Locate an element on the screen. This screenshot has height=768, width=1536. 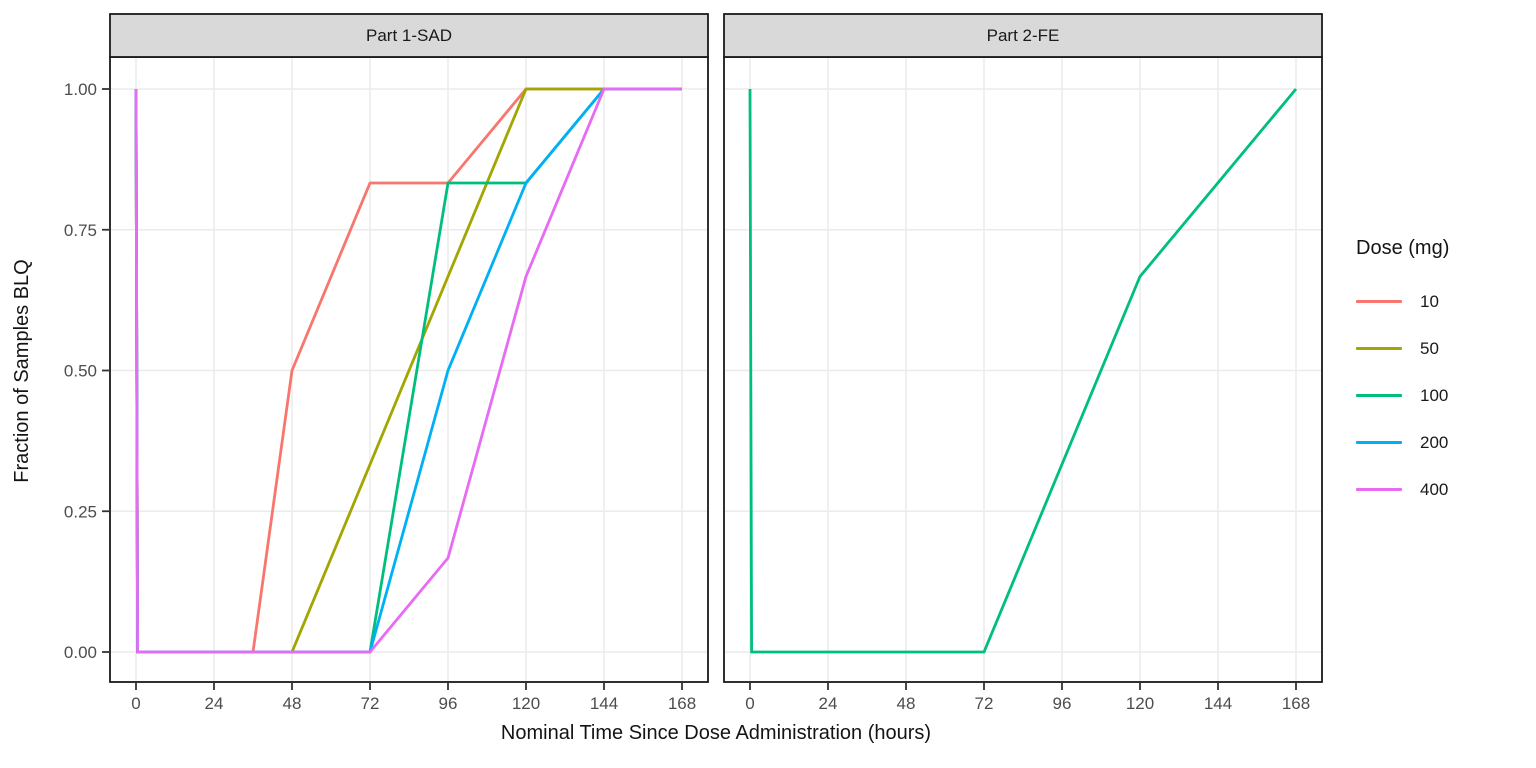
legend-title: Dose (mg) is located at coordinates (1403, 248).